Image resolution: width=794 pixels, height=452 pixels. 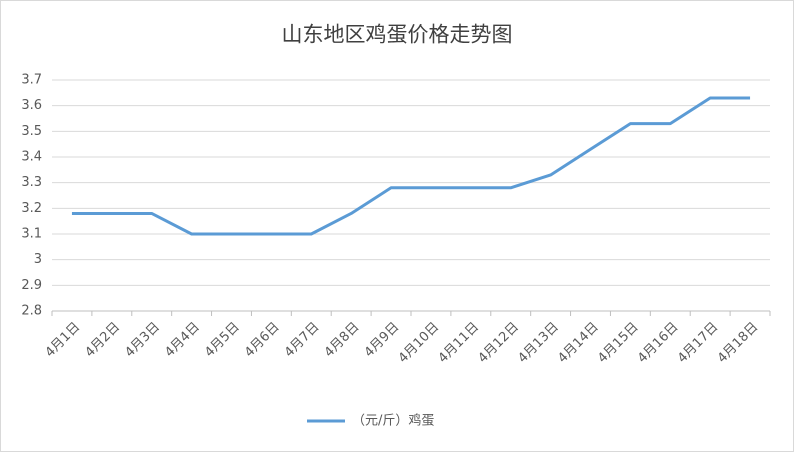 I want to click on y-tick-label: 3.4, so click(x=31, y=157).